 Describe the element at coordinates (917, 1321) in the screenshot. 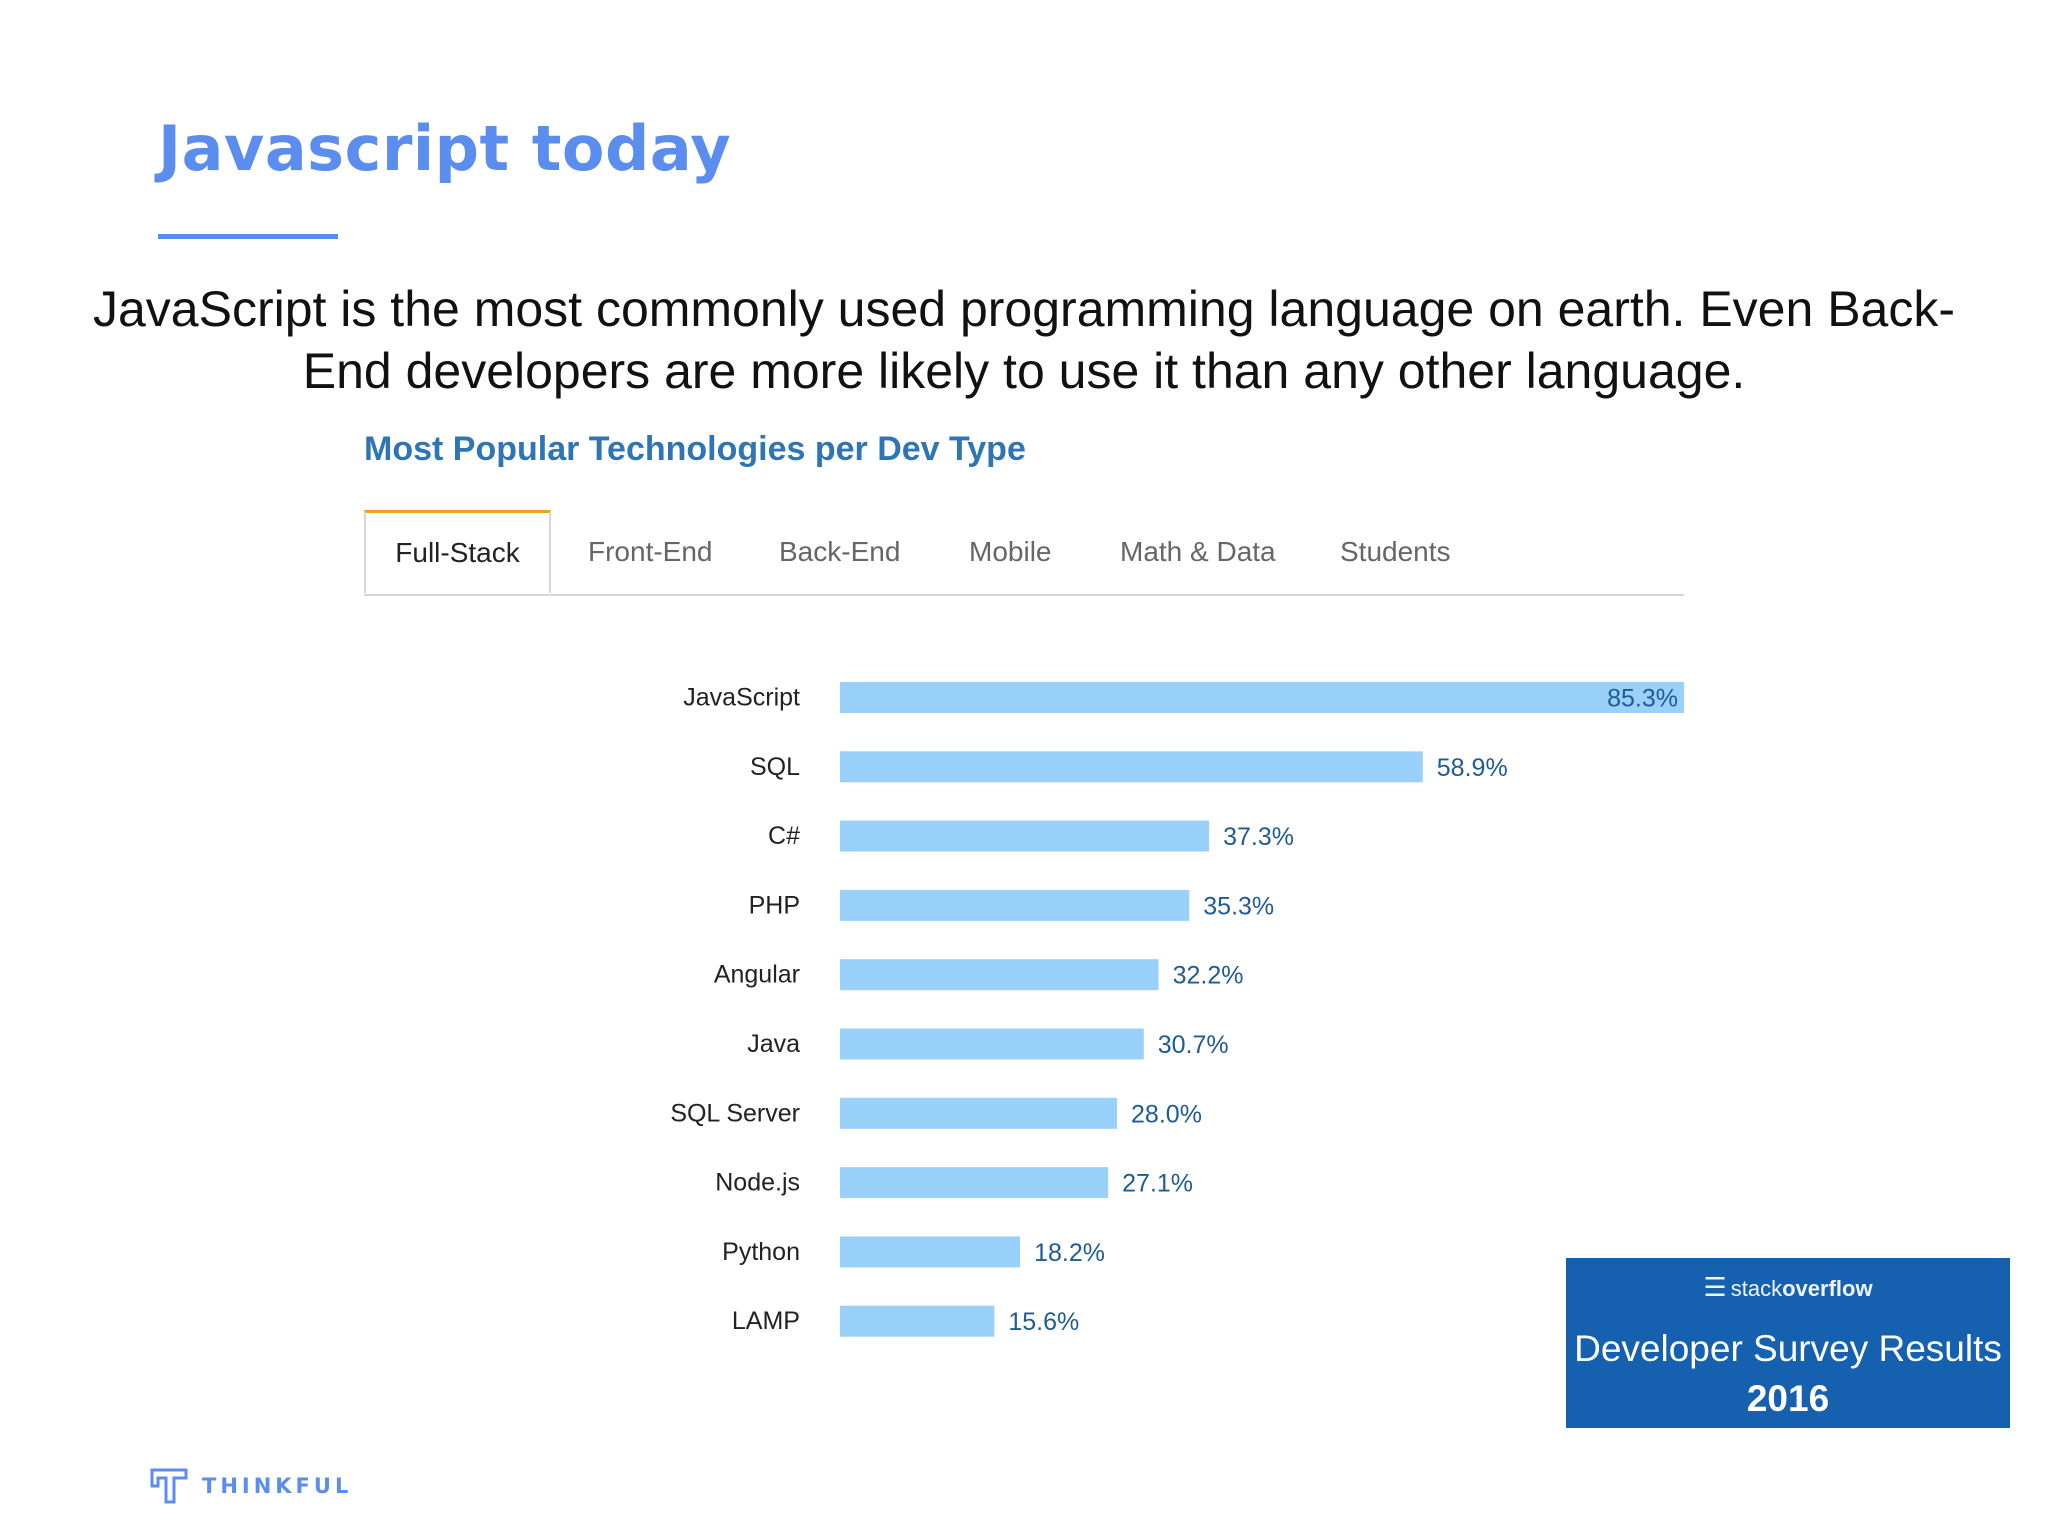

I see `bar-lamp` at that location.